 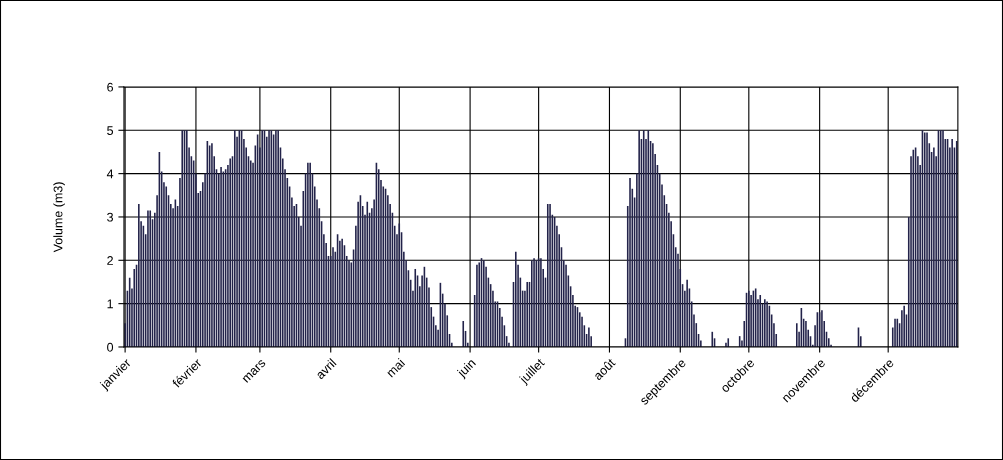 I want to click on y-tick-label: 6, so click(x=110, y=87).